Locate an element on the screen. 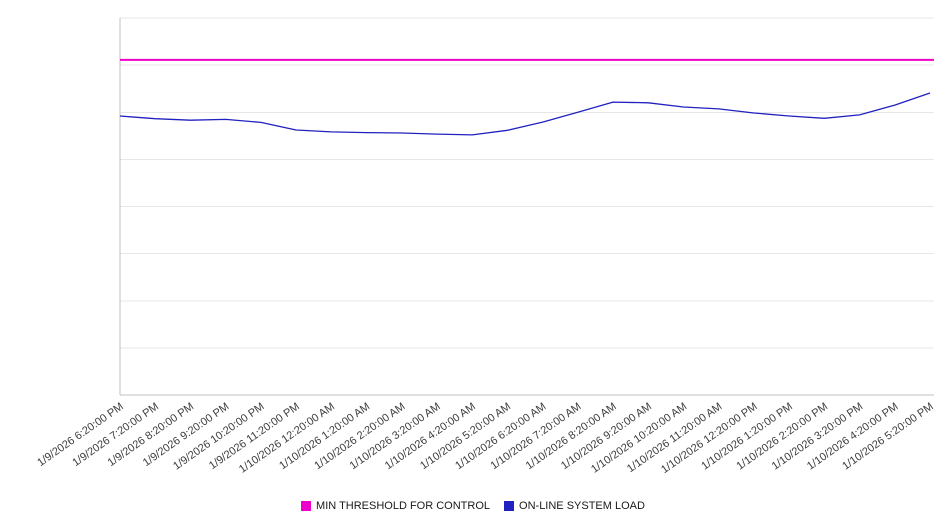 The height and width of the screenshot is (526, 946). load-swatch is located at coordinates (509, 506).